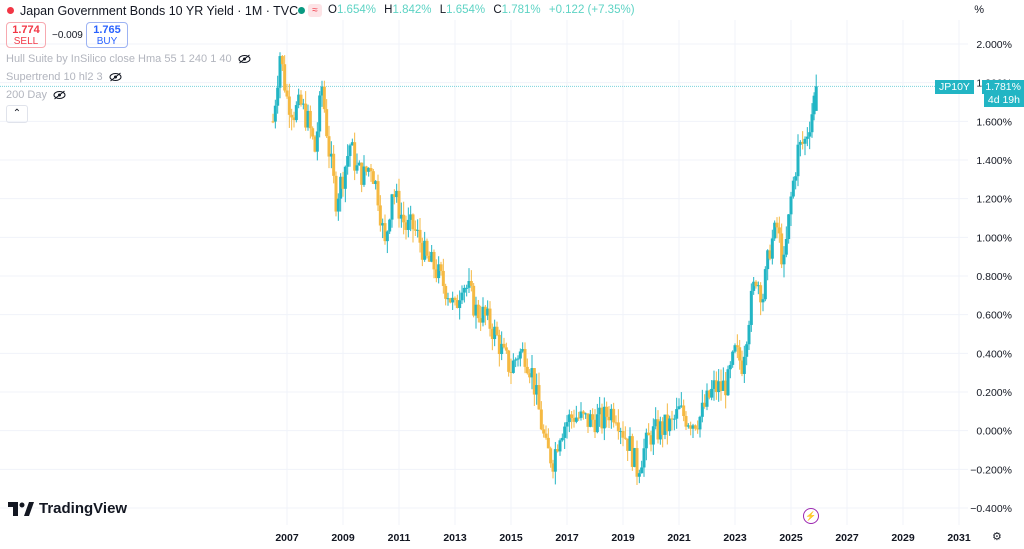 The width and height of the screenshot is (1024, 549). Describe the element at coordinates (994, 45) in the screenshot. I see `y-tick-label: 2.000%` at that location.